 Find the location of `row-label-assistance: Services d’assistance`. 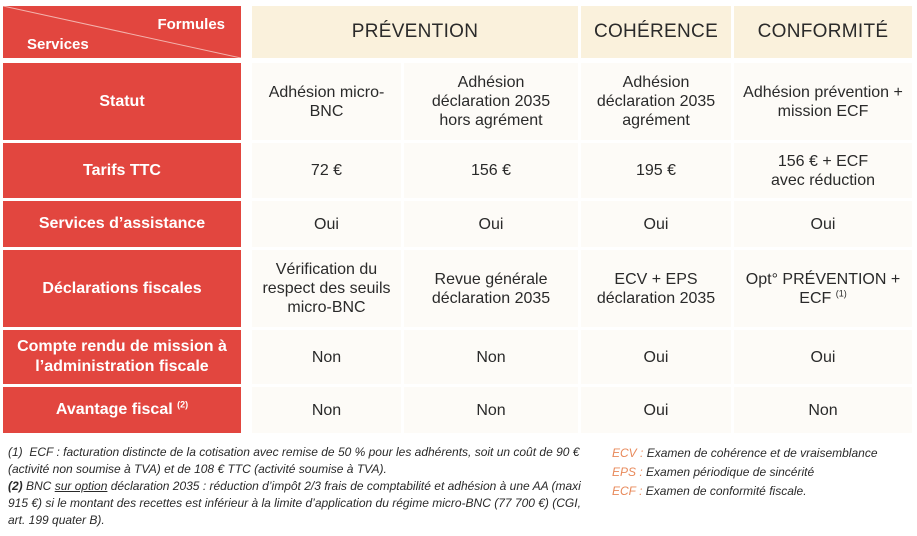

row-label-assistance: Services d’assistance is located at coordinates (122, 224).